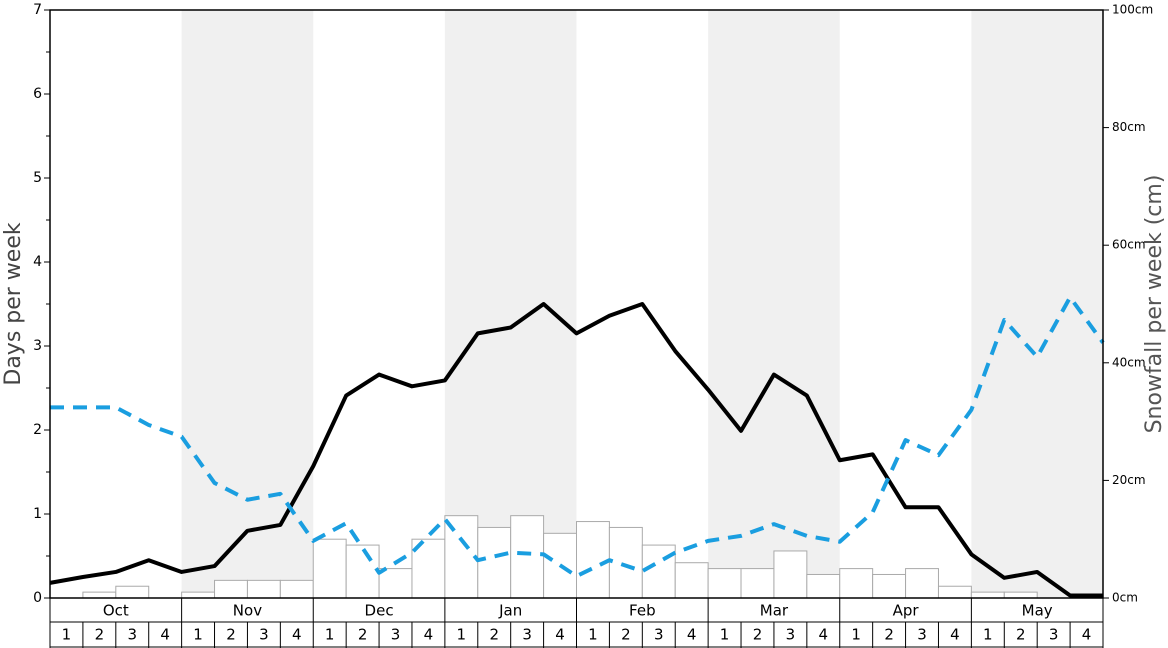 The height and width of the screenshot is (648, 1168). Describe the element at coordinates (1129, 480) in the screenshot. I see `y2-tick-label: 20cm` at that location.